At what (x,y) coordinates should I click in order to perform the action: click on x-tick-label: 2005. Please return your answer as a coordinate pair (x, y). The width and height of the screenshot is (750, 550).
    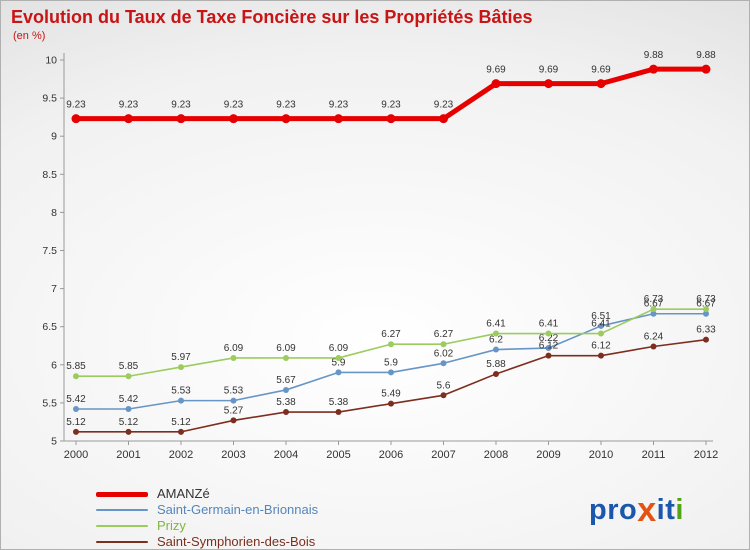
    Looking at the image, I should click on (338, 455).